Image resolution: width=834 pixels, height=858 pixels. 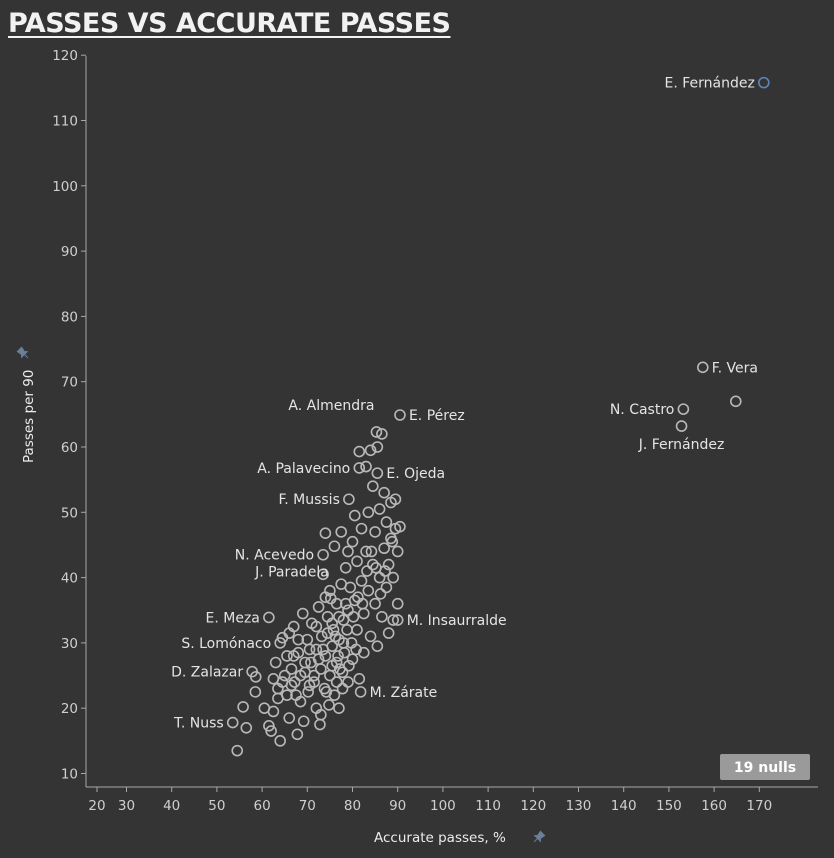 What do you see at coordinates (765, 767) in the screenshot?
I see `nulls-badge: 19 nulls` at bounding box center [765, 767].